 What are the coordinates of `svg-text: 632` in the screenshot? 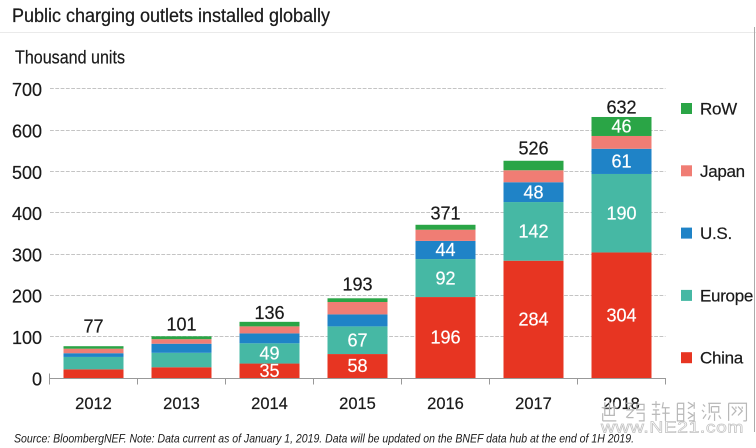 It's located at (621, 108).